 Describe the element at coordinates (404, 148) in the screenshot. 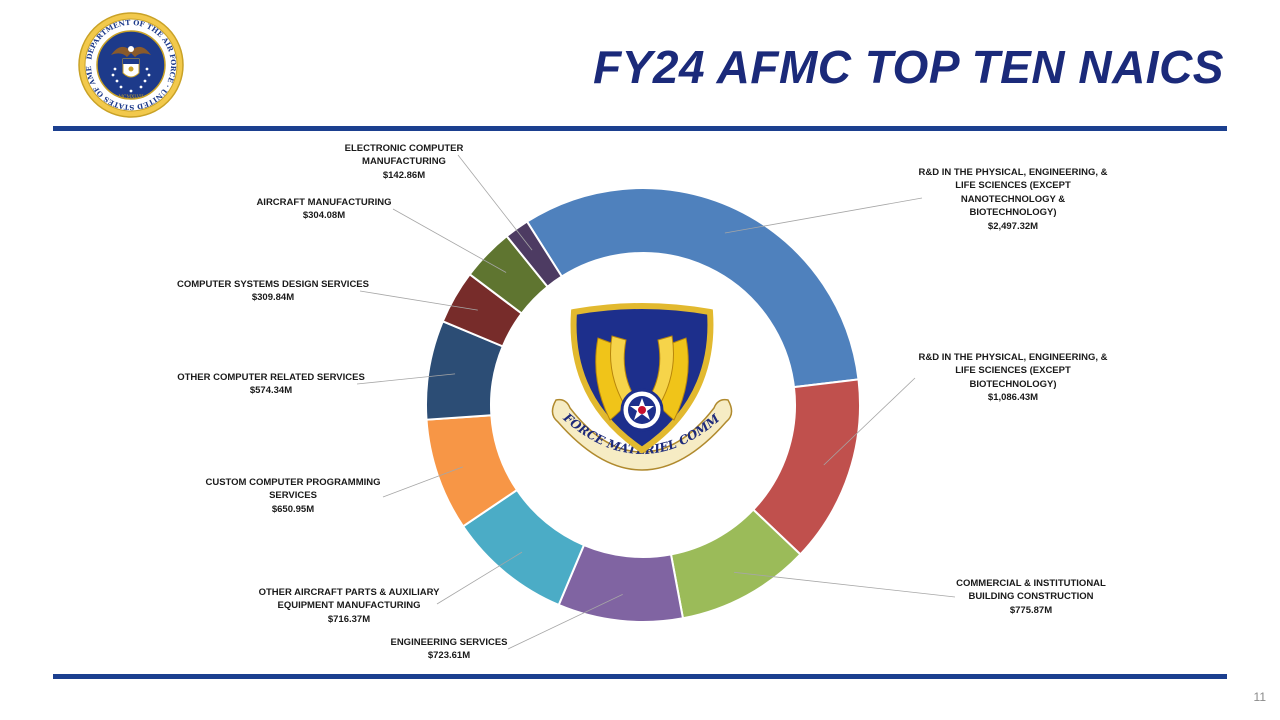

I see `data-label-line: ELECTRONIC COMPUTER` at that location.